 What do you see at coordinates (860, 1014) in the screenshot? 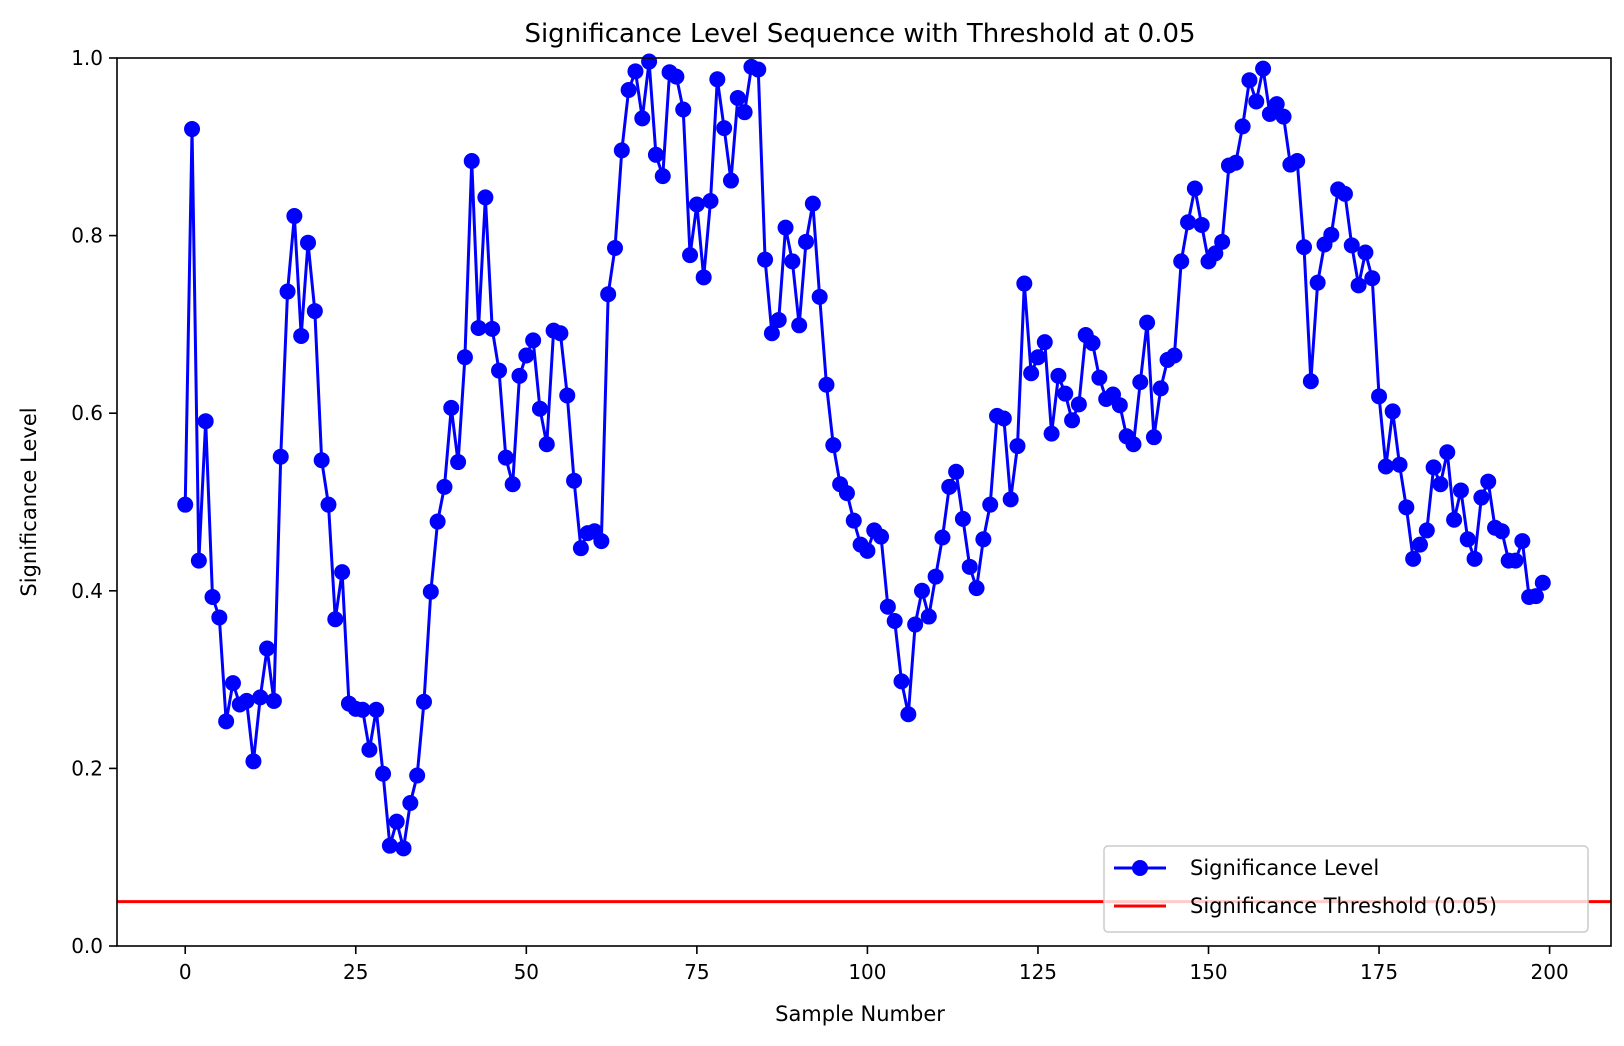
I see `x-axis-title: Sample Number` at bounding box center [860, 1014].